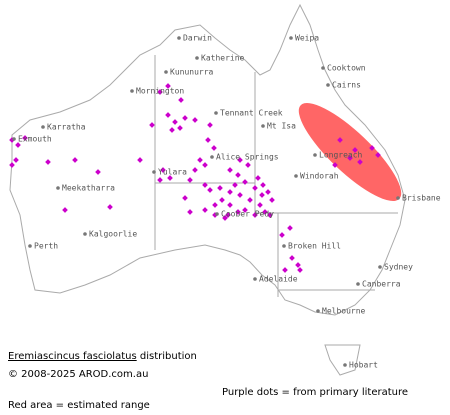 Image resolution: width=450 pixels, height=415 pixels. I want to click on place-label: Exmouth, so click(35, 139).